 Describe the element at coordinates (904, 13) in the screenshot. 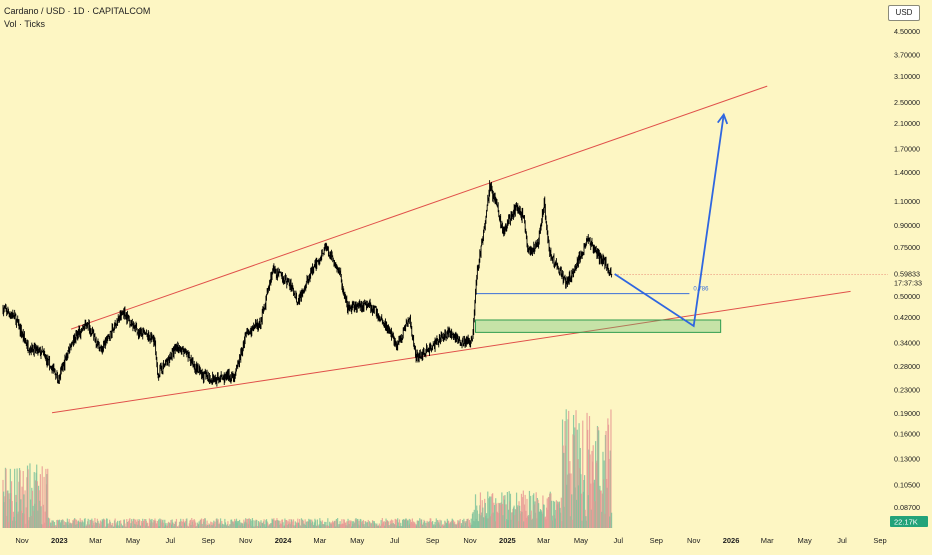

I see `currency-button: USD` at that location.